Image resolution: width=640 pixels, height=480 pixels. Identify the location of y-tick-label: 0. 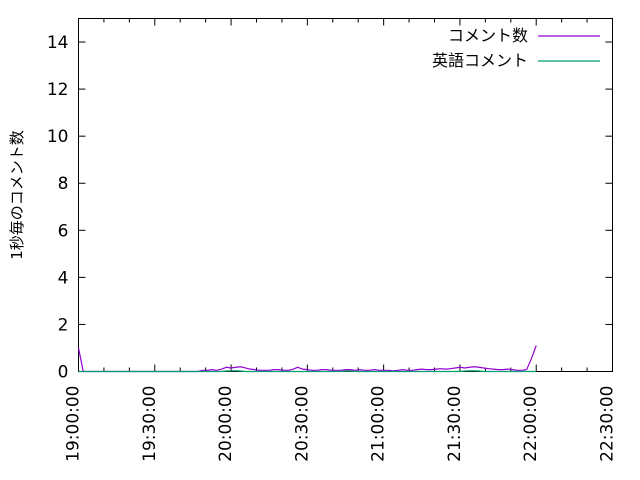
(63, 373).